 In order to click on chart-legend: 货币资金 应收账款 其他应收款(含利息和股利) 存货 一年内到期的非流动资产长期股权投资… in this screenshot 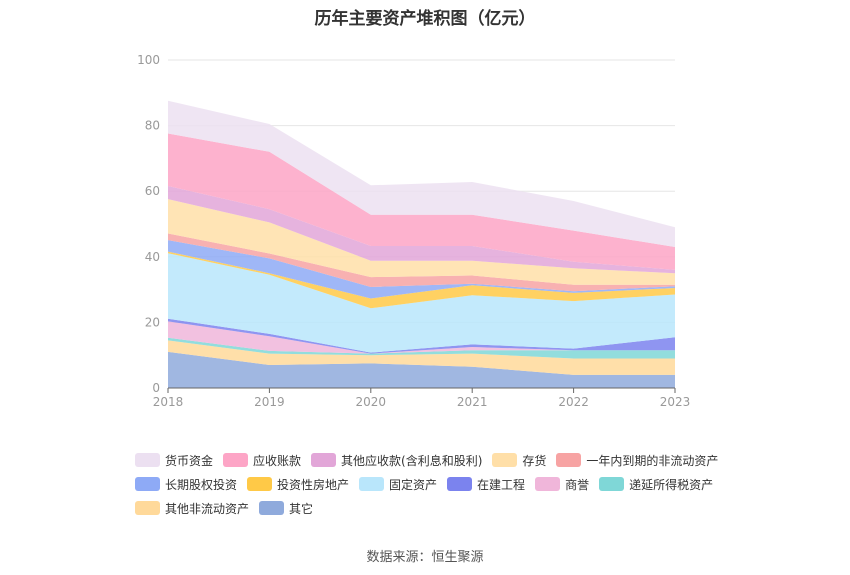, I will do `click(435, 484)`.